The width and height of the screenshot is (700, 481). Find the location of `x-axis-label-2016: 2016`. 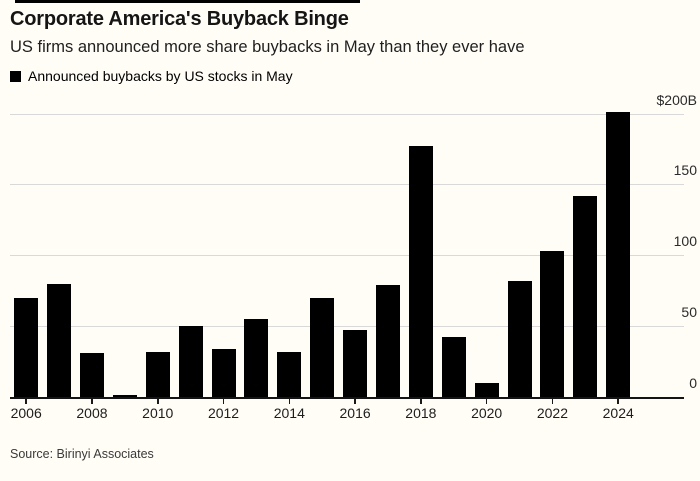

x-axis-label-2016: 2016 is located at coordinates (355, 413).